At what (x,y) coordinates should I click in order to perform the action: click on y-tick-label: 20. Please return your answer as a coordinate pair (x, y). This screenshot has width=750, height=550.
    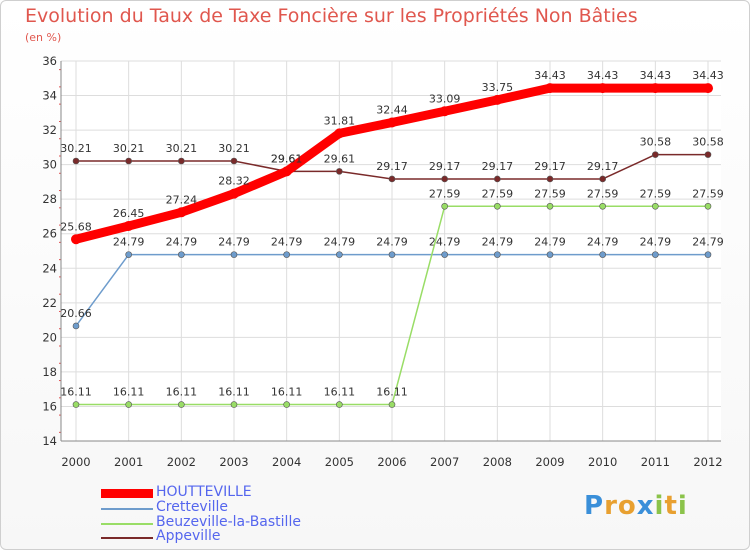
    Looking at the image, I should click on (49, 337).